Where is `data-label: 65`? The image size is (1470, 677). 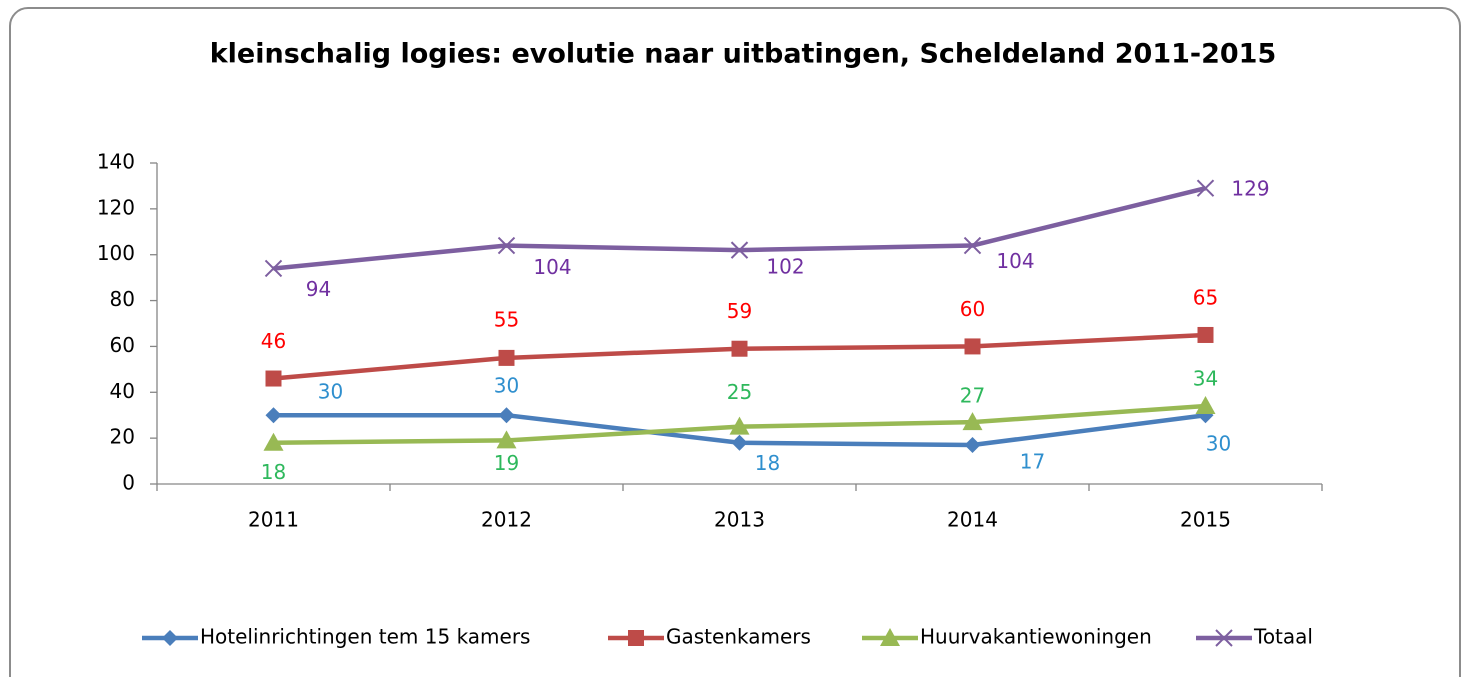
data-label: 65 is located at coordinates (1205, 297).